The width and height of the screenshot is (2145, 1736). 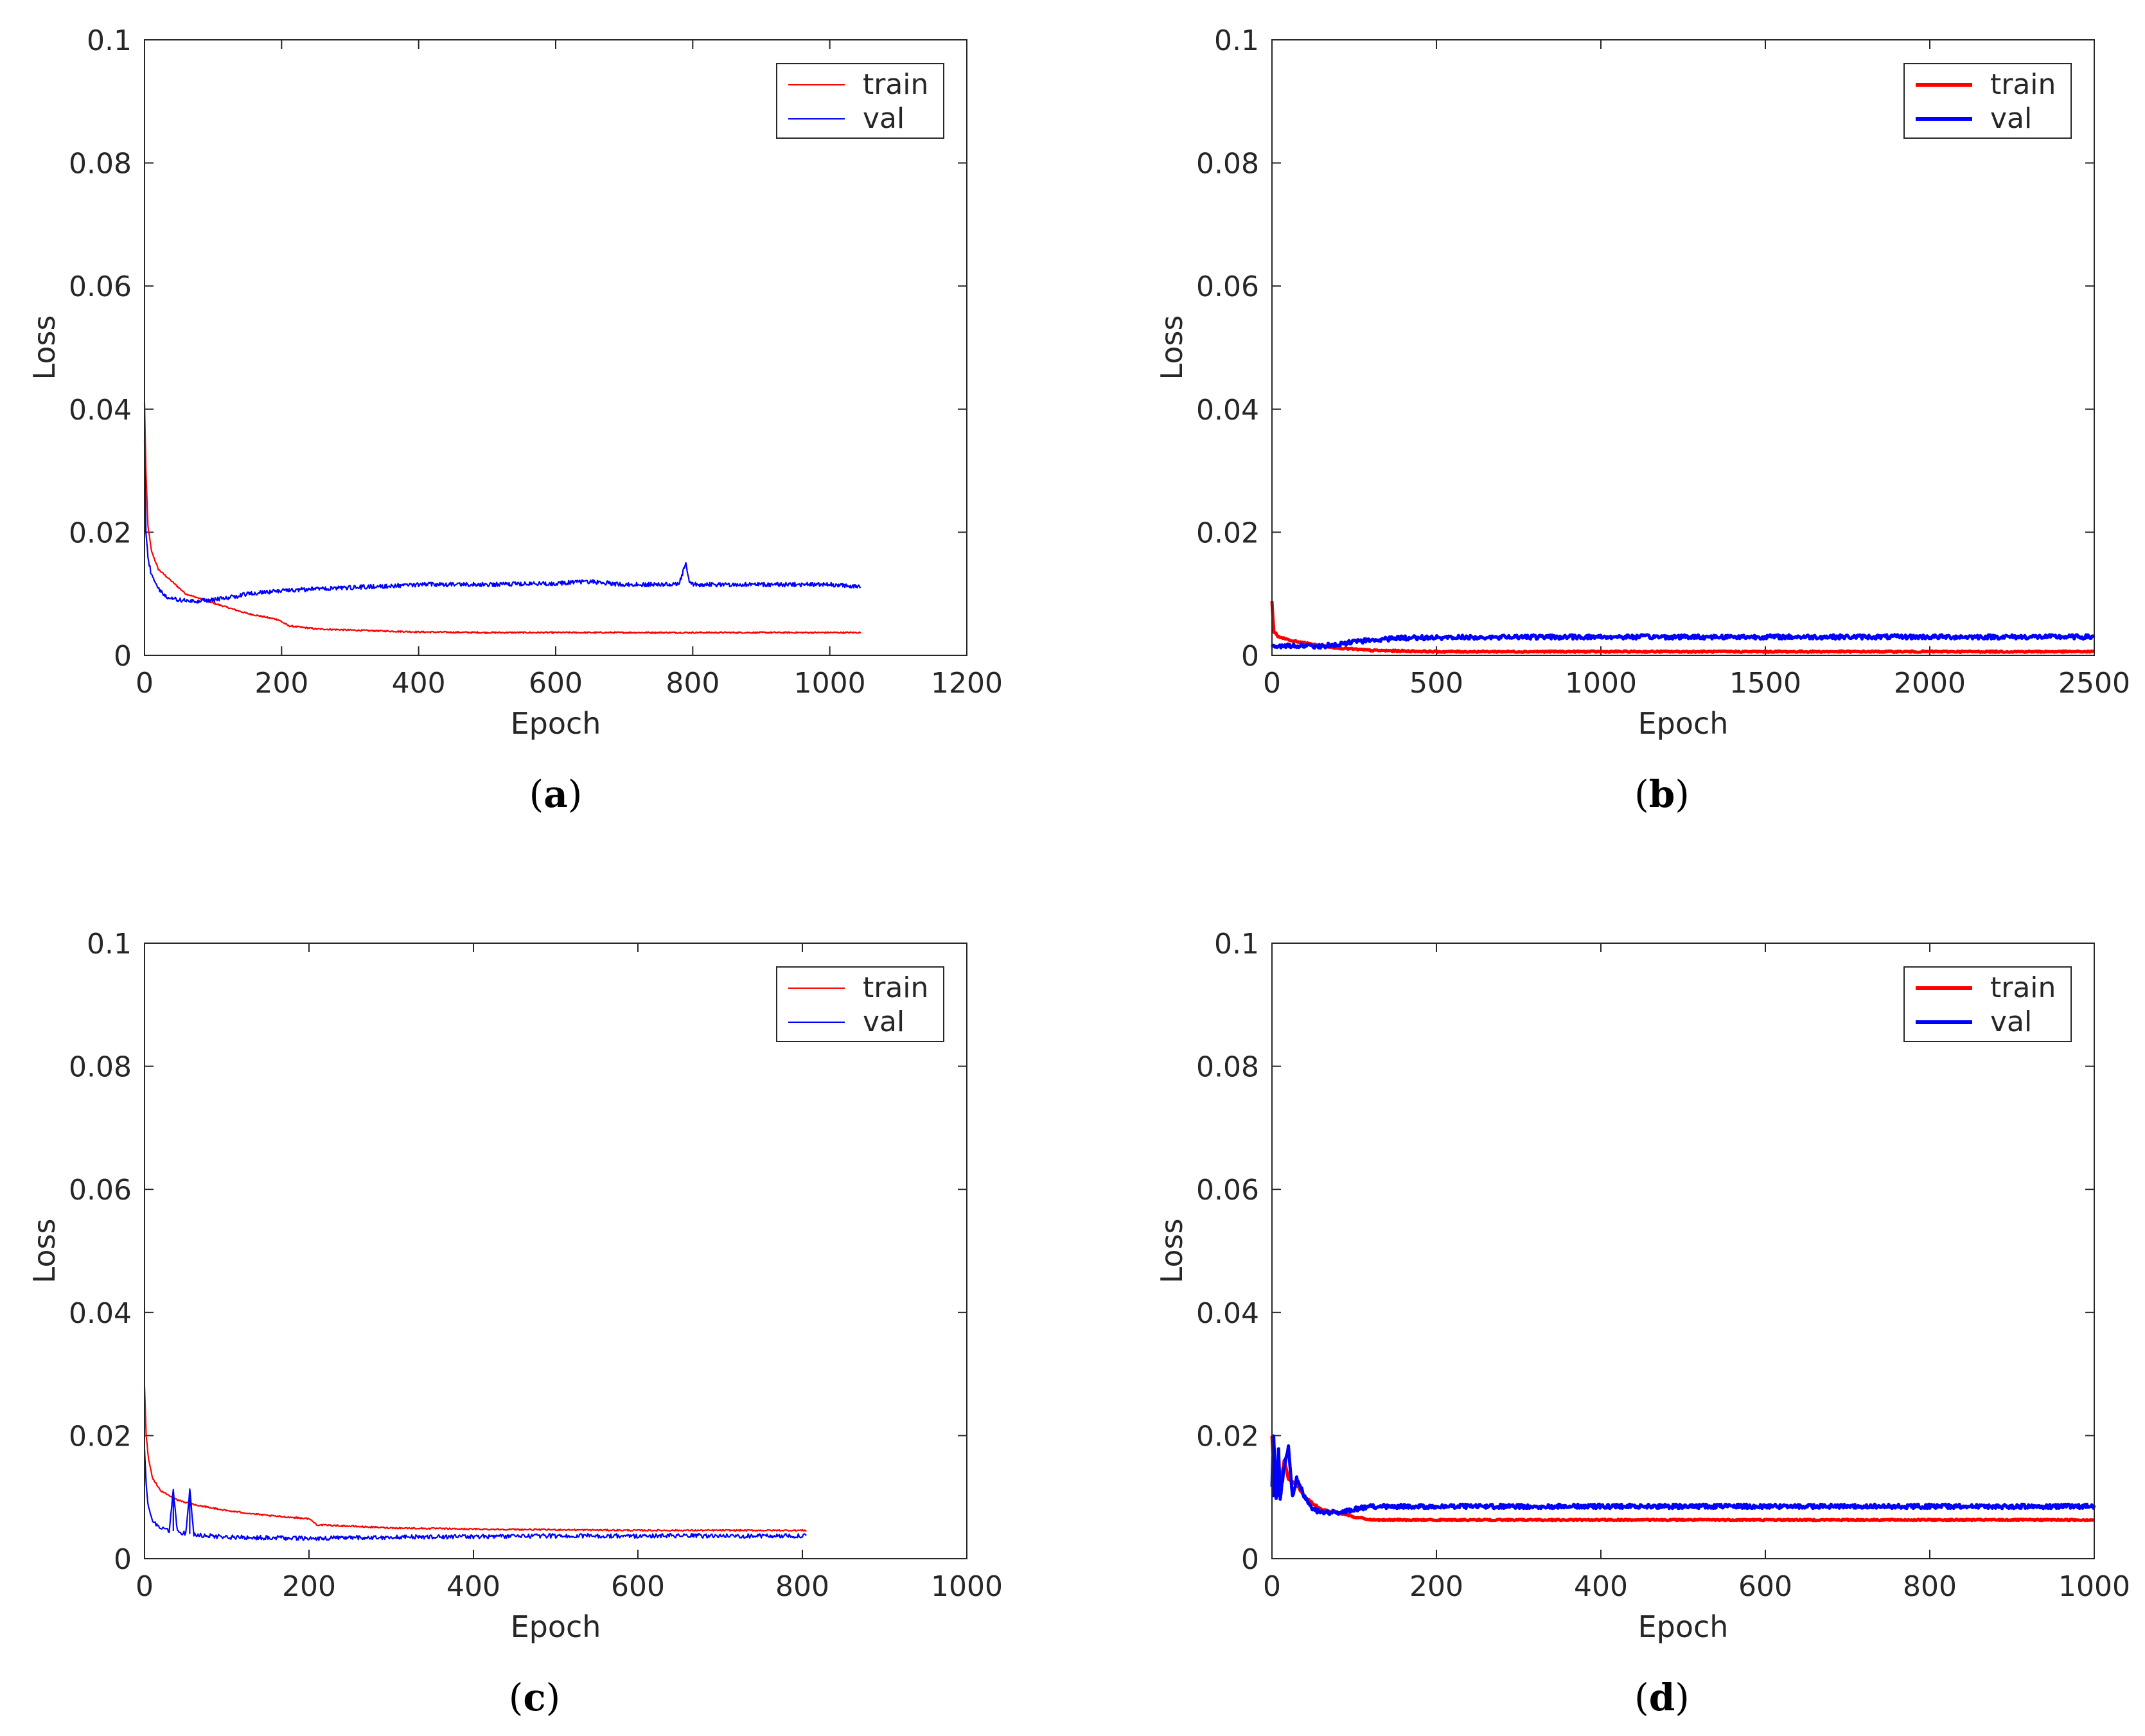 What do you see at coordinates (1930, 1586) in the screenshot?
I see `x-tick-label-d: 800` at bounding box center [1930, 1586].